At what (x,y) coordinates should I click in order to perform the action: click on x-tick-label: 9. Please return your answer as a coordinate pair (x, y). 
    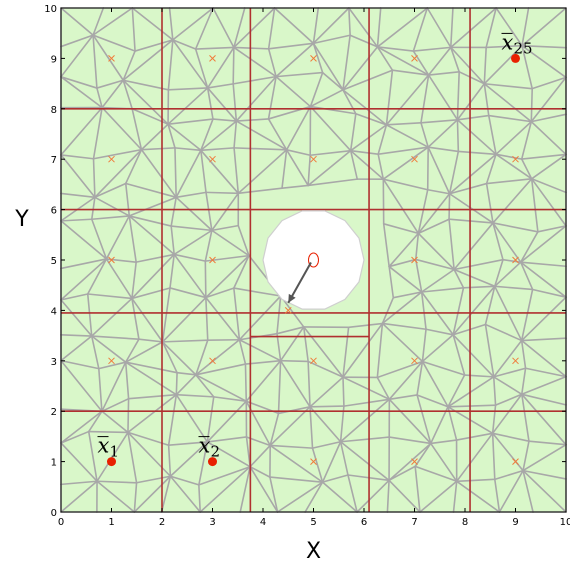
    Looking at the image, I should click on (515, 522).